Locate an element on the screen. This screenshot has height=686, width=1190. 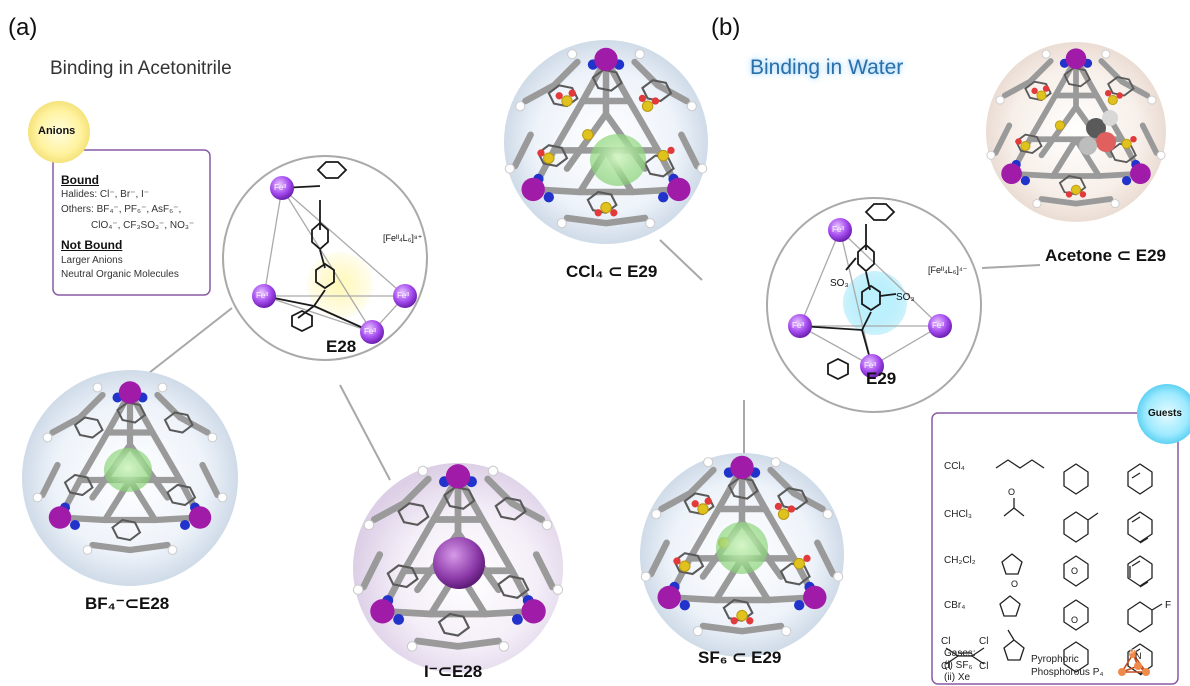
cage-e28-diagram is located at coordinates (325, 258).